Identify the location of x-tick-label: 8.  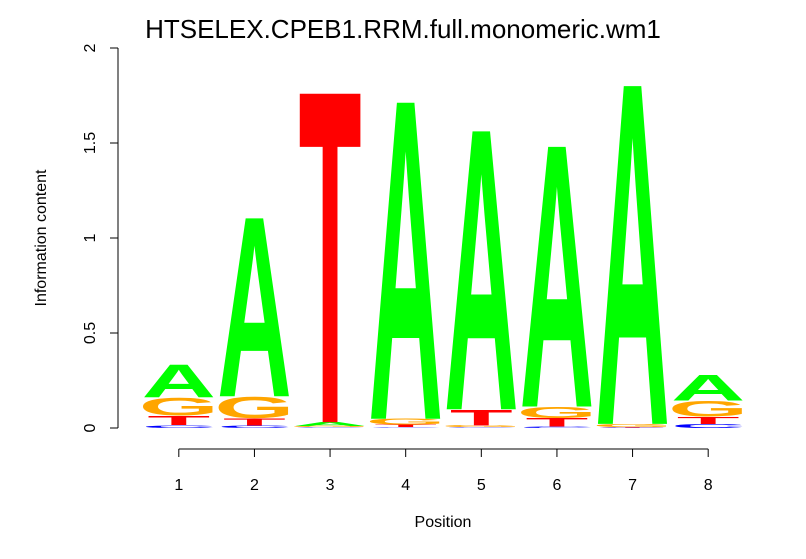
(708, 485).